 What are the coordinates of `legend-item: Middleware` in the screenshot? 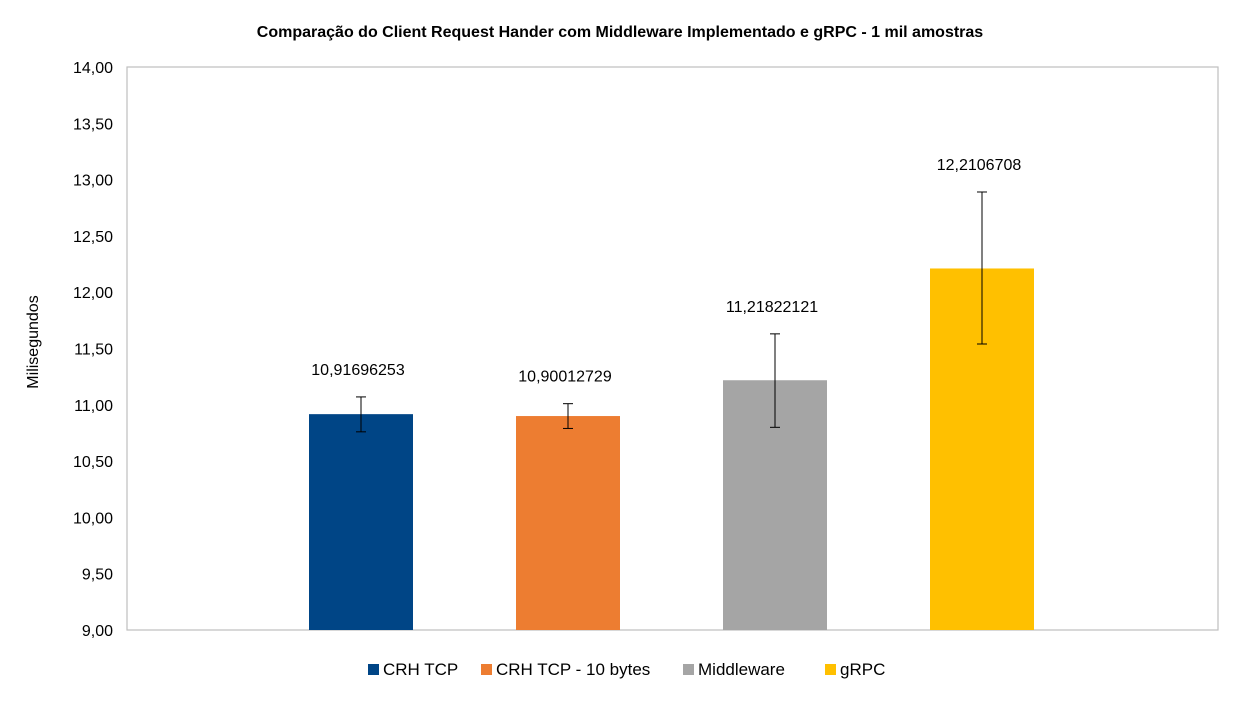 It's located at (734, 669).